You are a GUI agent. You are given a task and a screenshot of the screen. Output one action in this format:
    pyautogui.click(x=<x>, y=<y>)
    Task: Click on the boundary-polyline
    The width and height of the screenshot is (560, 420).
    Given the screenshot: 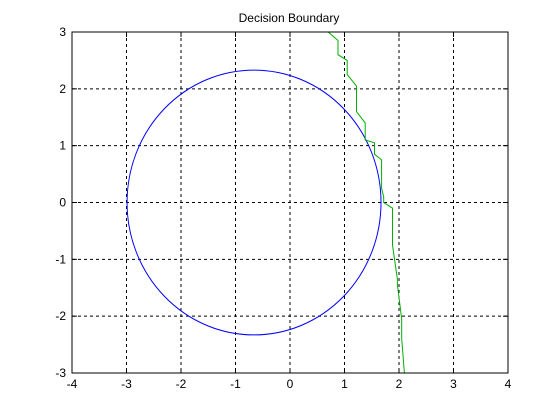 What is the action you would take?
    pyautogui.click(x=366, y=202)
    